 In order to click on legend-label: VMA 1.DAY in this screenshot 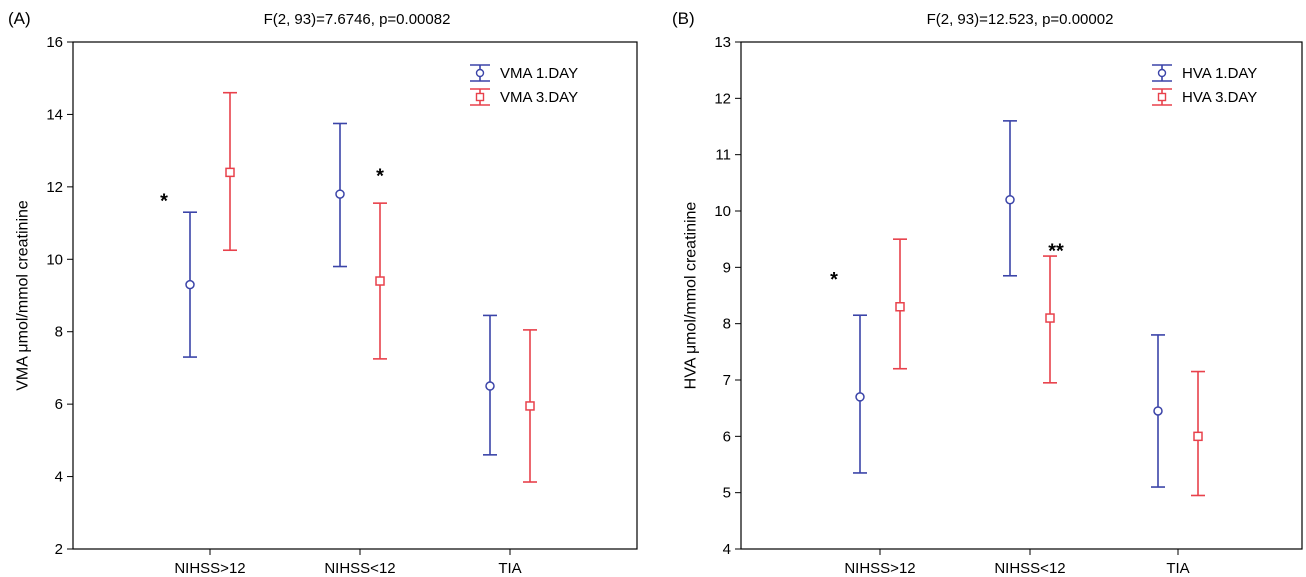, I will do `click(539, 73)`.